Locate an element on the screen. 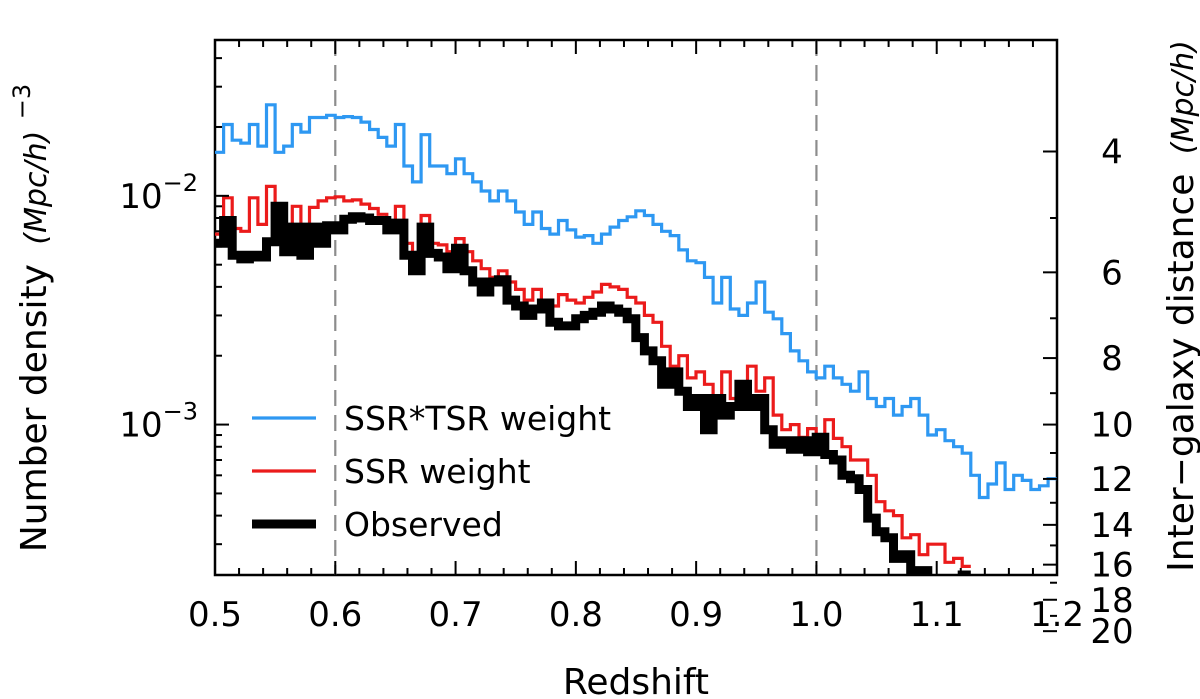  legend-label-observed: Observed is located at coordinates (423, 524).